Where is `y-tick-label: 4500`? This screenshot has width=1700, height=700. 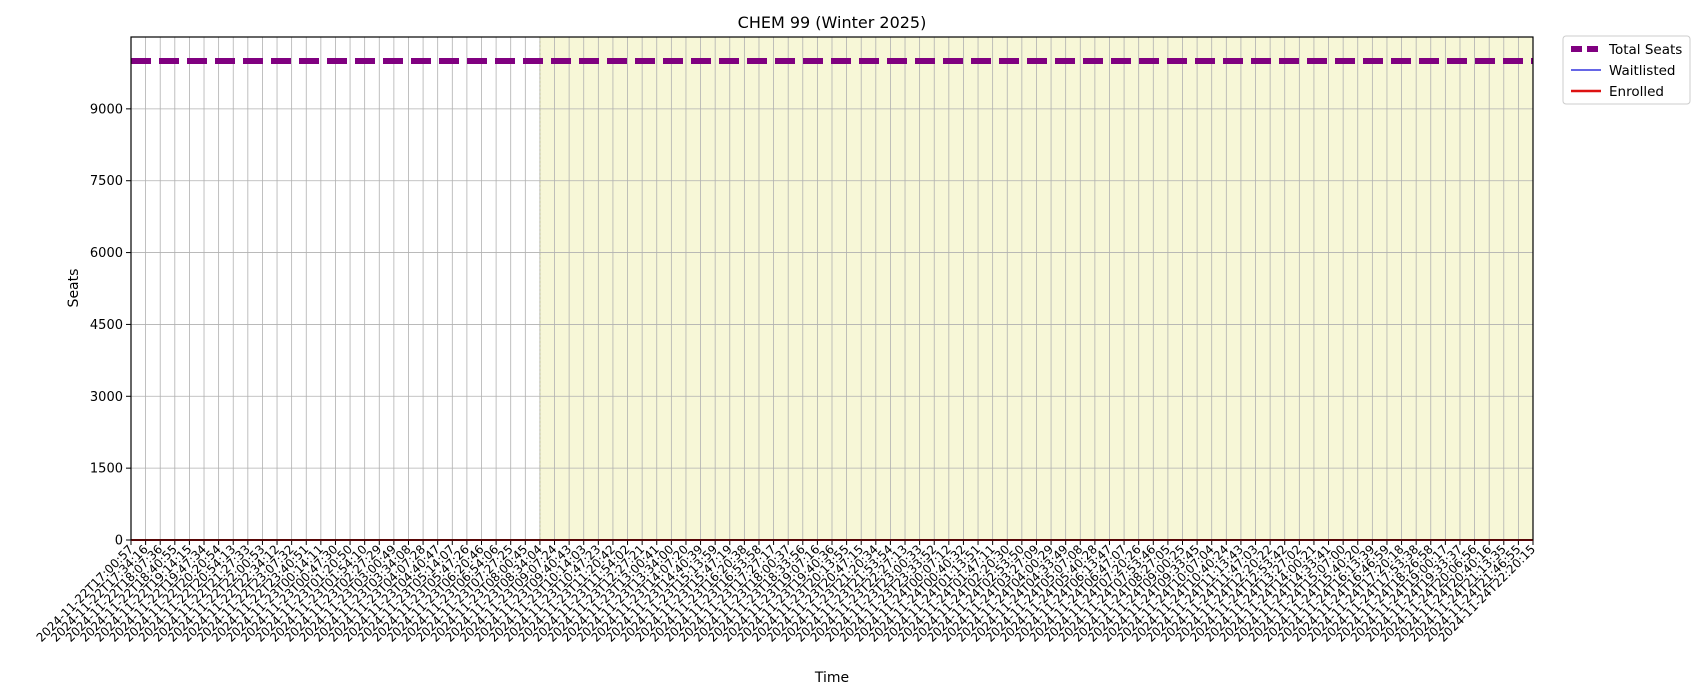 y-tick-label: 4500 is located at coordinates (106, 325).